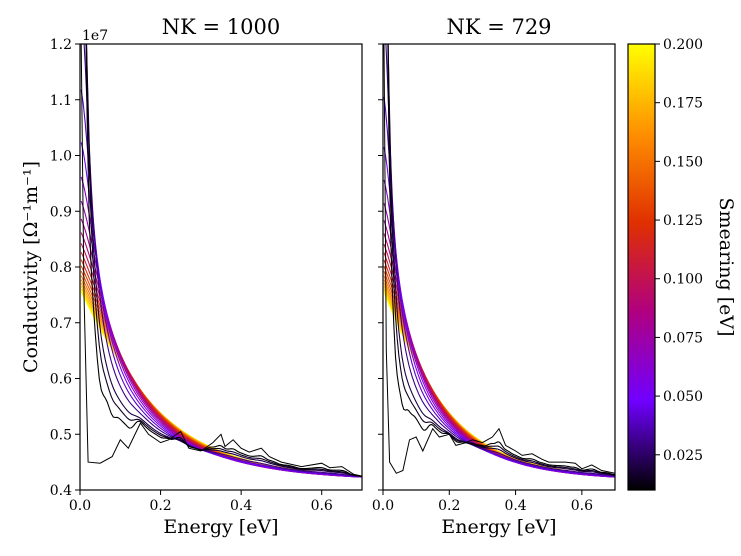 Image resolution: width=741 pixels, height=556 pixels. I want to click on colorbar-gradient, so click(641, 267).